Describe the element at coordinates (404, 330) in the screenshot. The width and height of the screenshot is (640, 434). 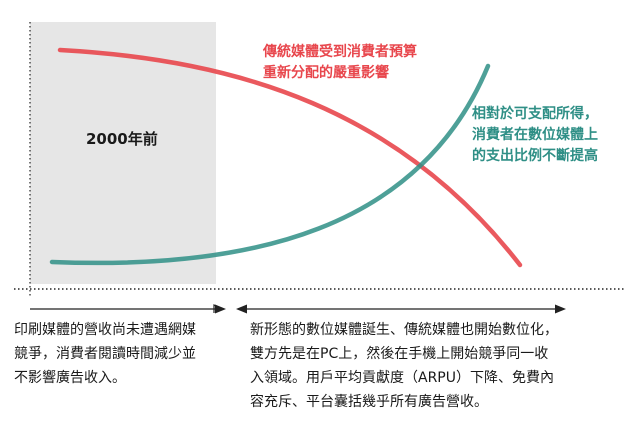
I see `post-2000-description-line: 新形態的數位媒體誕生、傳統媒體也開始數位化，` at that location.